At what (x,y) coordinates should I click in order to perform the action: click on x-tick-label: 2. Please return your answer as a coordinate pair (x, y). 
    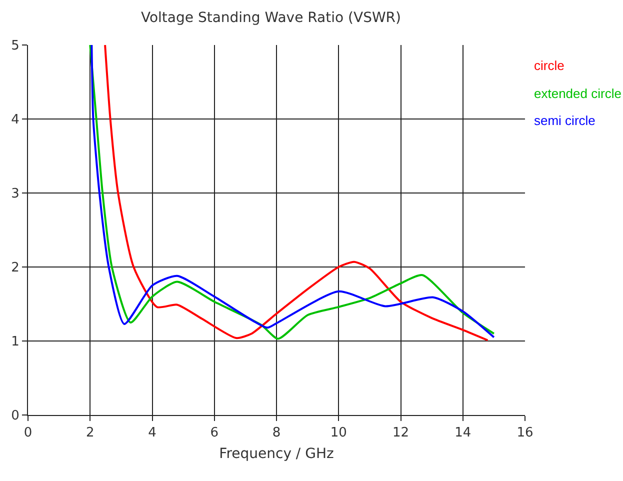
    Looking at the image, I should click on (90, 433).